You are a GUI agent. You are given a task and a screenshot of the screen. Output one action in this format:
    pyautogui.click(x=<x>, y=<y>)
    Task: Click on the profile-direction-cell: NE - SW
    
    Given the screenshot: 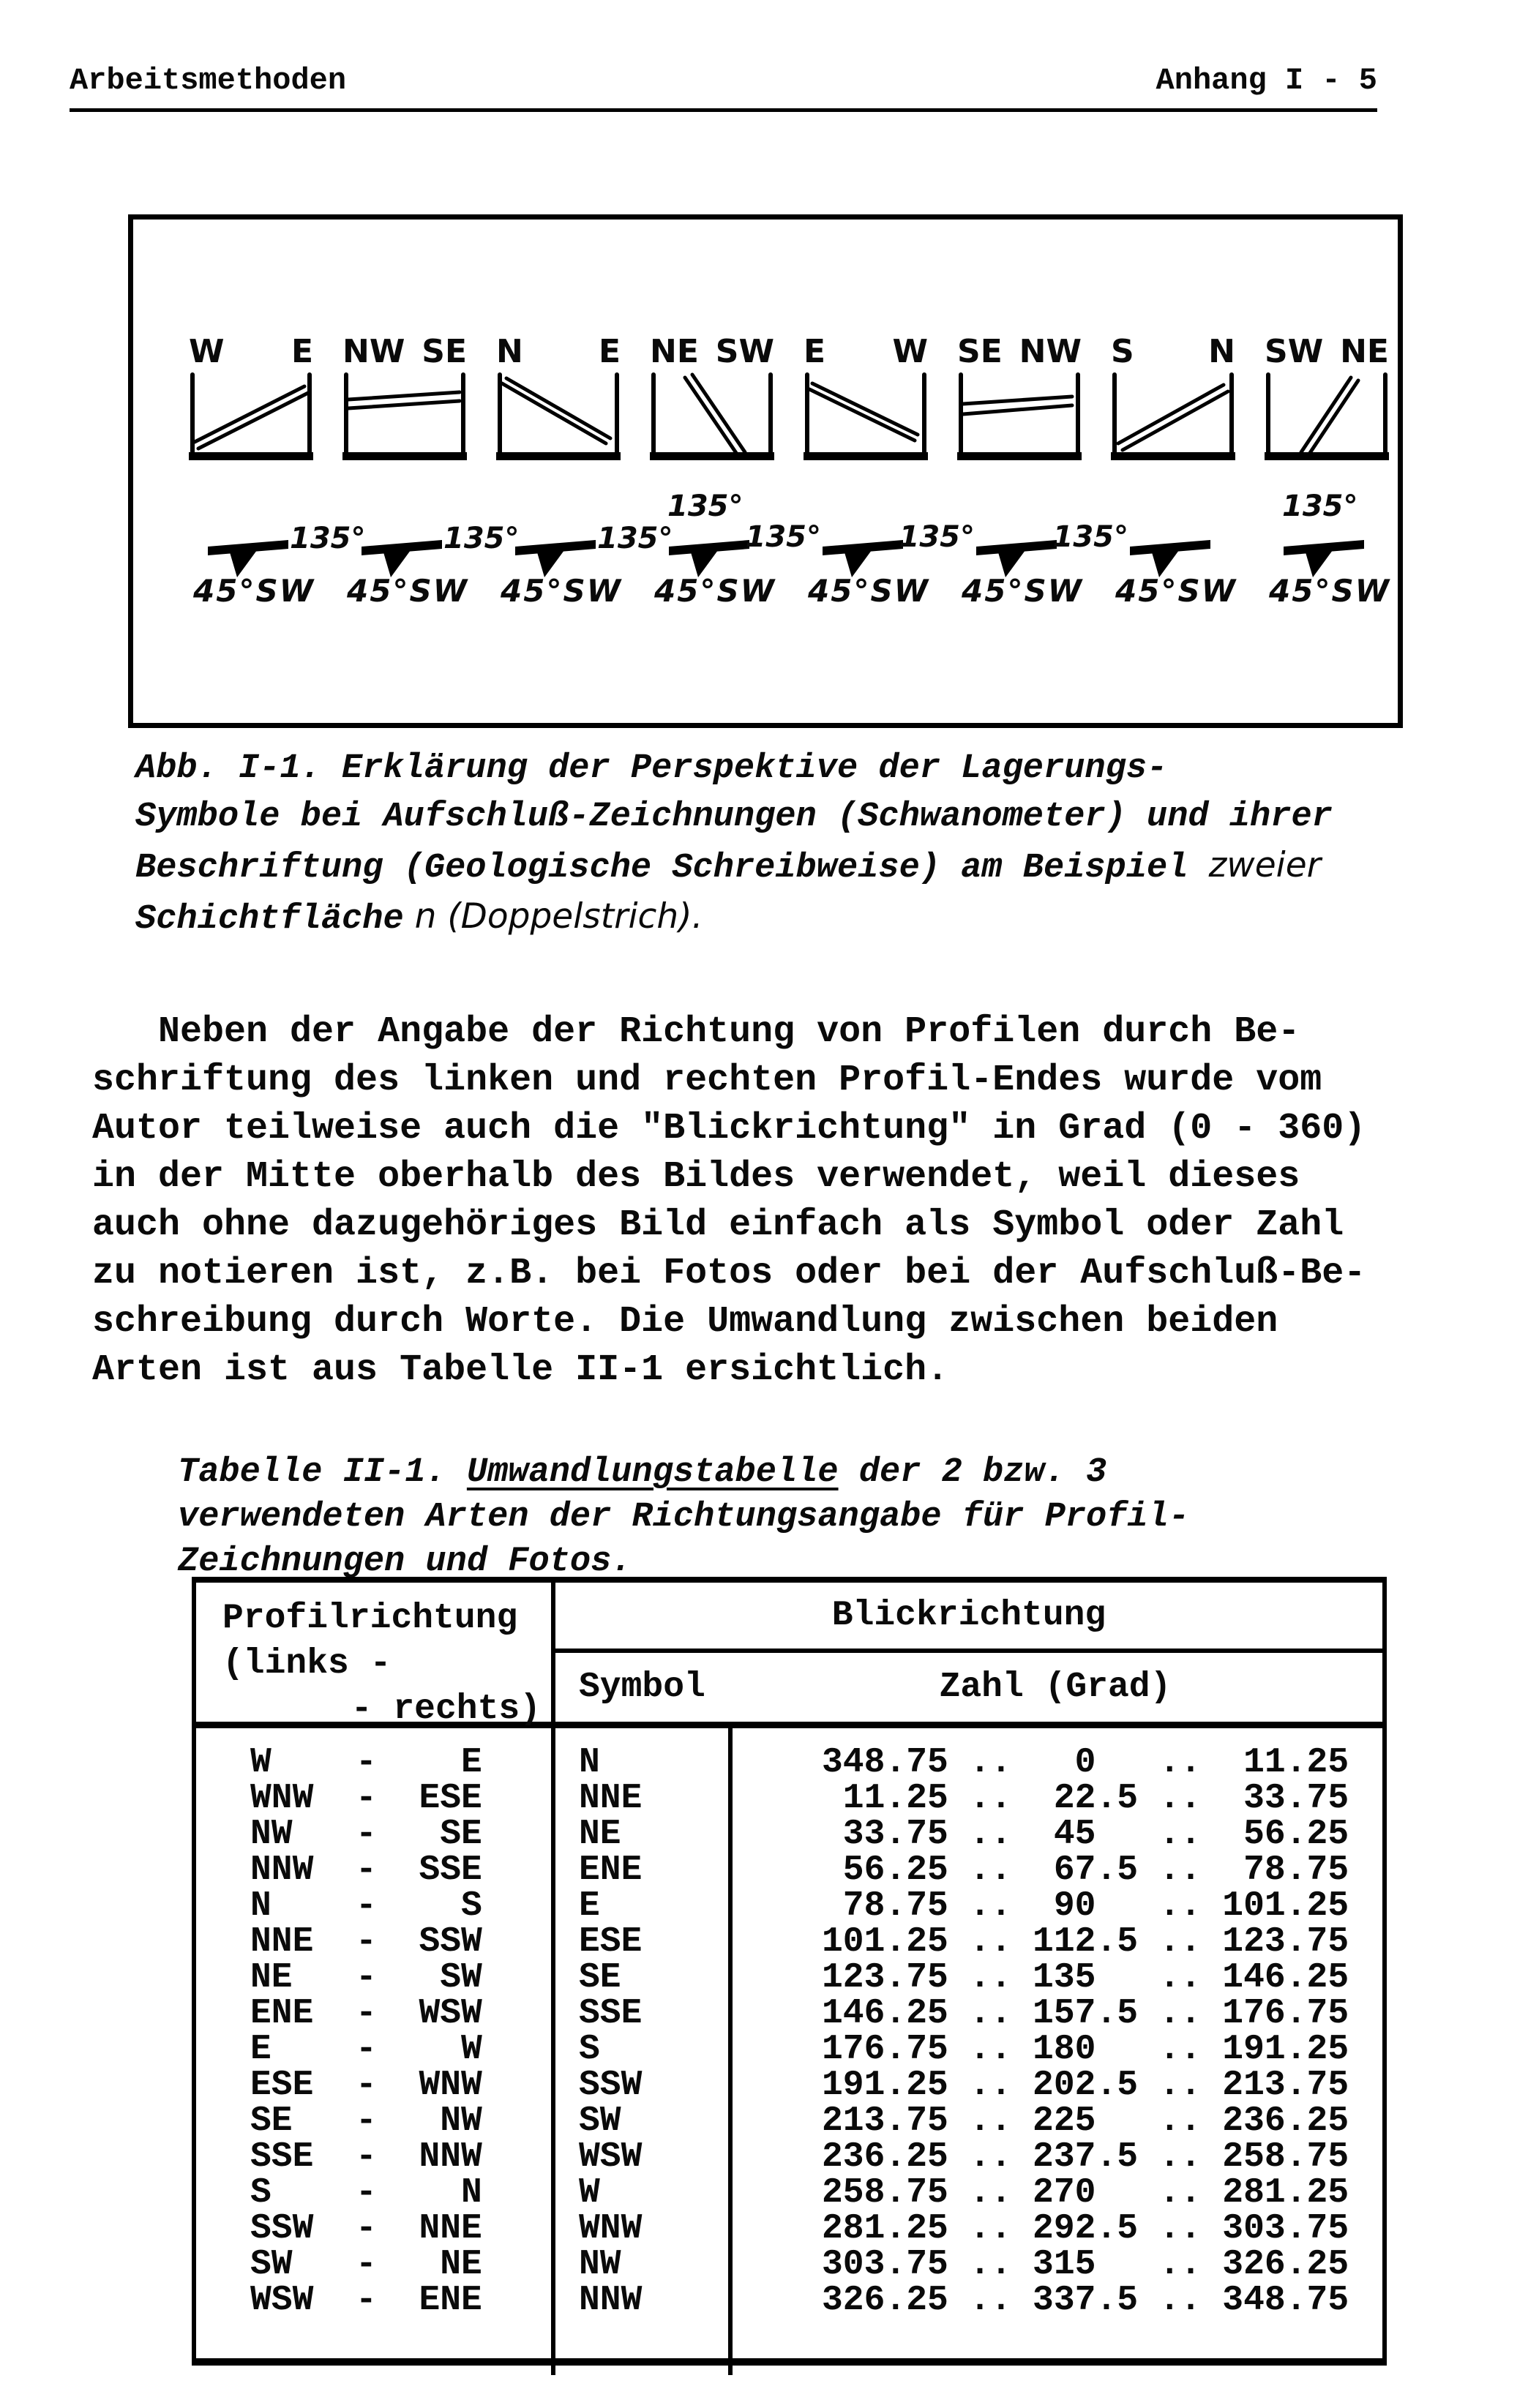 What is the action you would take?
    pyautogui.click(x=366, y=1978)
    